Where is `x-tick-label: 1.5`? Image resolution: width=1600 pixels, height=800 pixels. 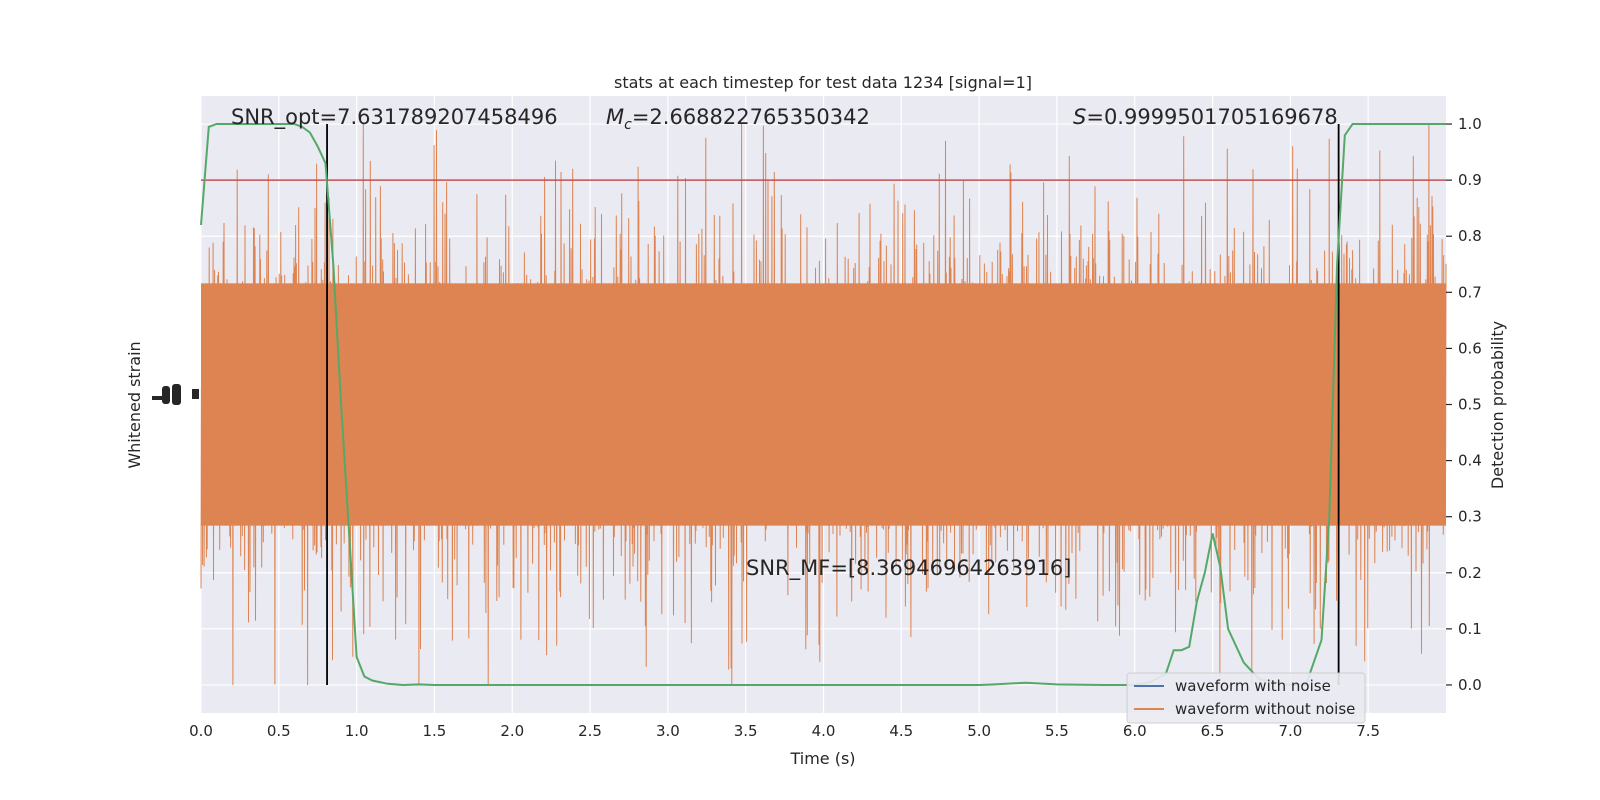
x-tick-label: 1.5 is located at coordinates (435, 731).